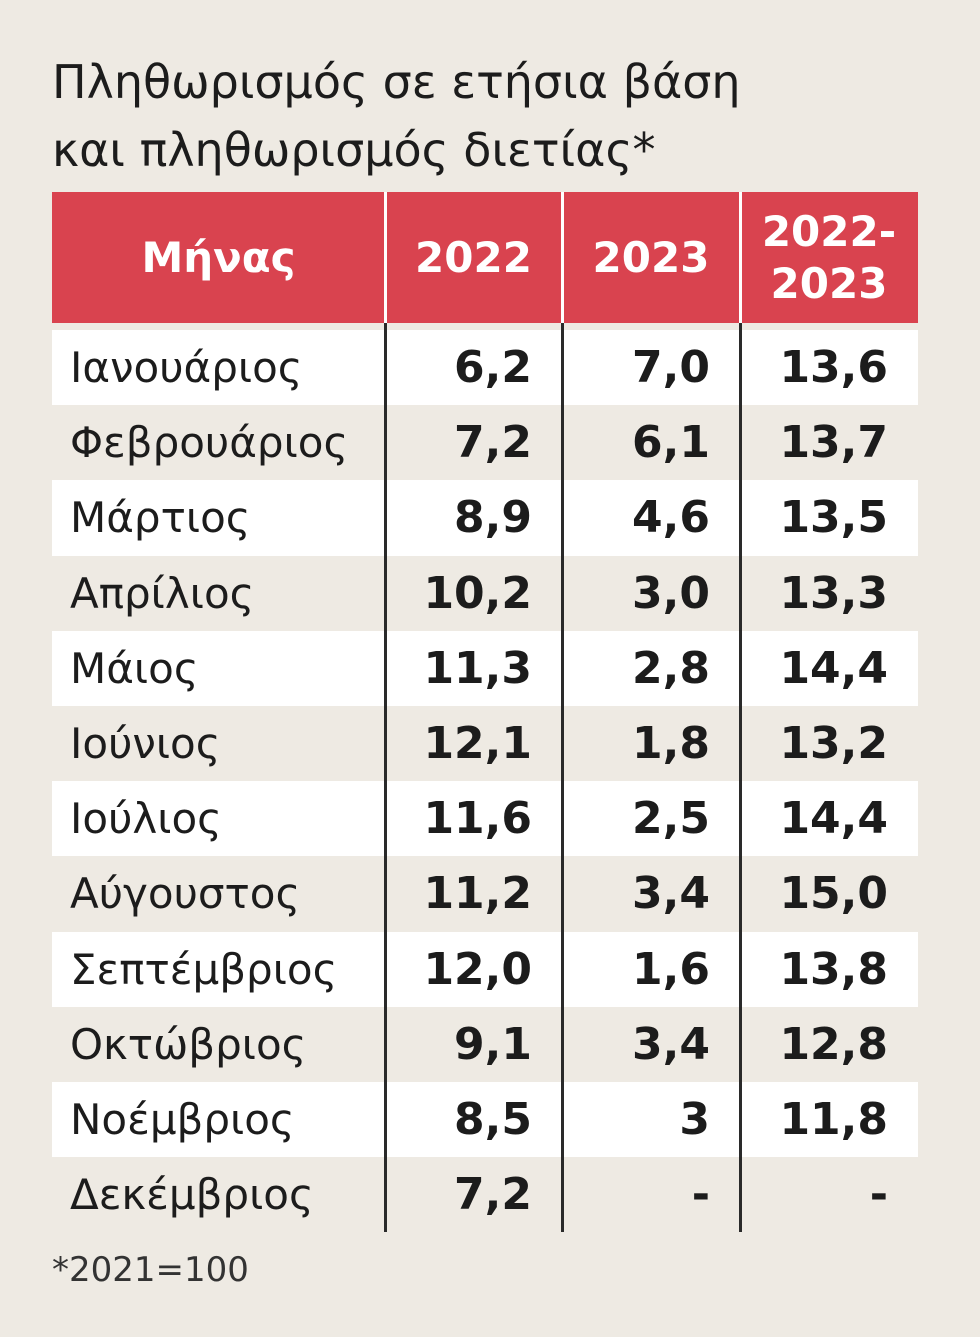 The height and width of the screenshot is (1337, 980). Describe the element at coordinates (694, 1120) in the screenshot. I see `value-cell: 3` at that location.